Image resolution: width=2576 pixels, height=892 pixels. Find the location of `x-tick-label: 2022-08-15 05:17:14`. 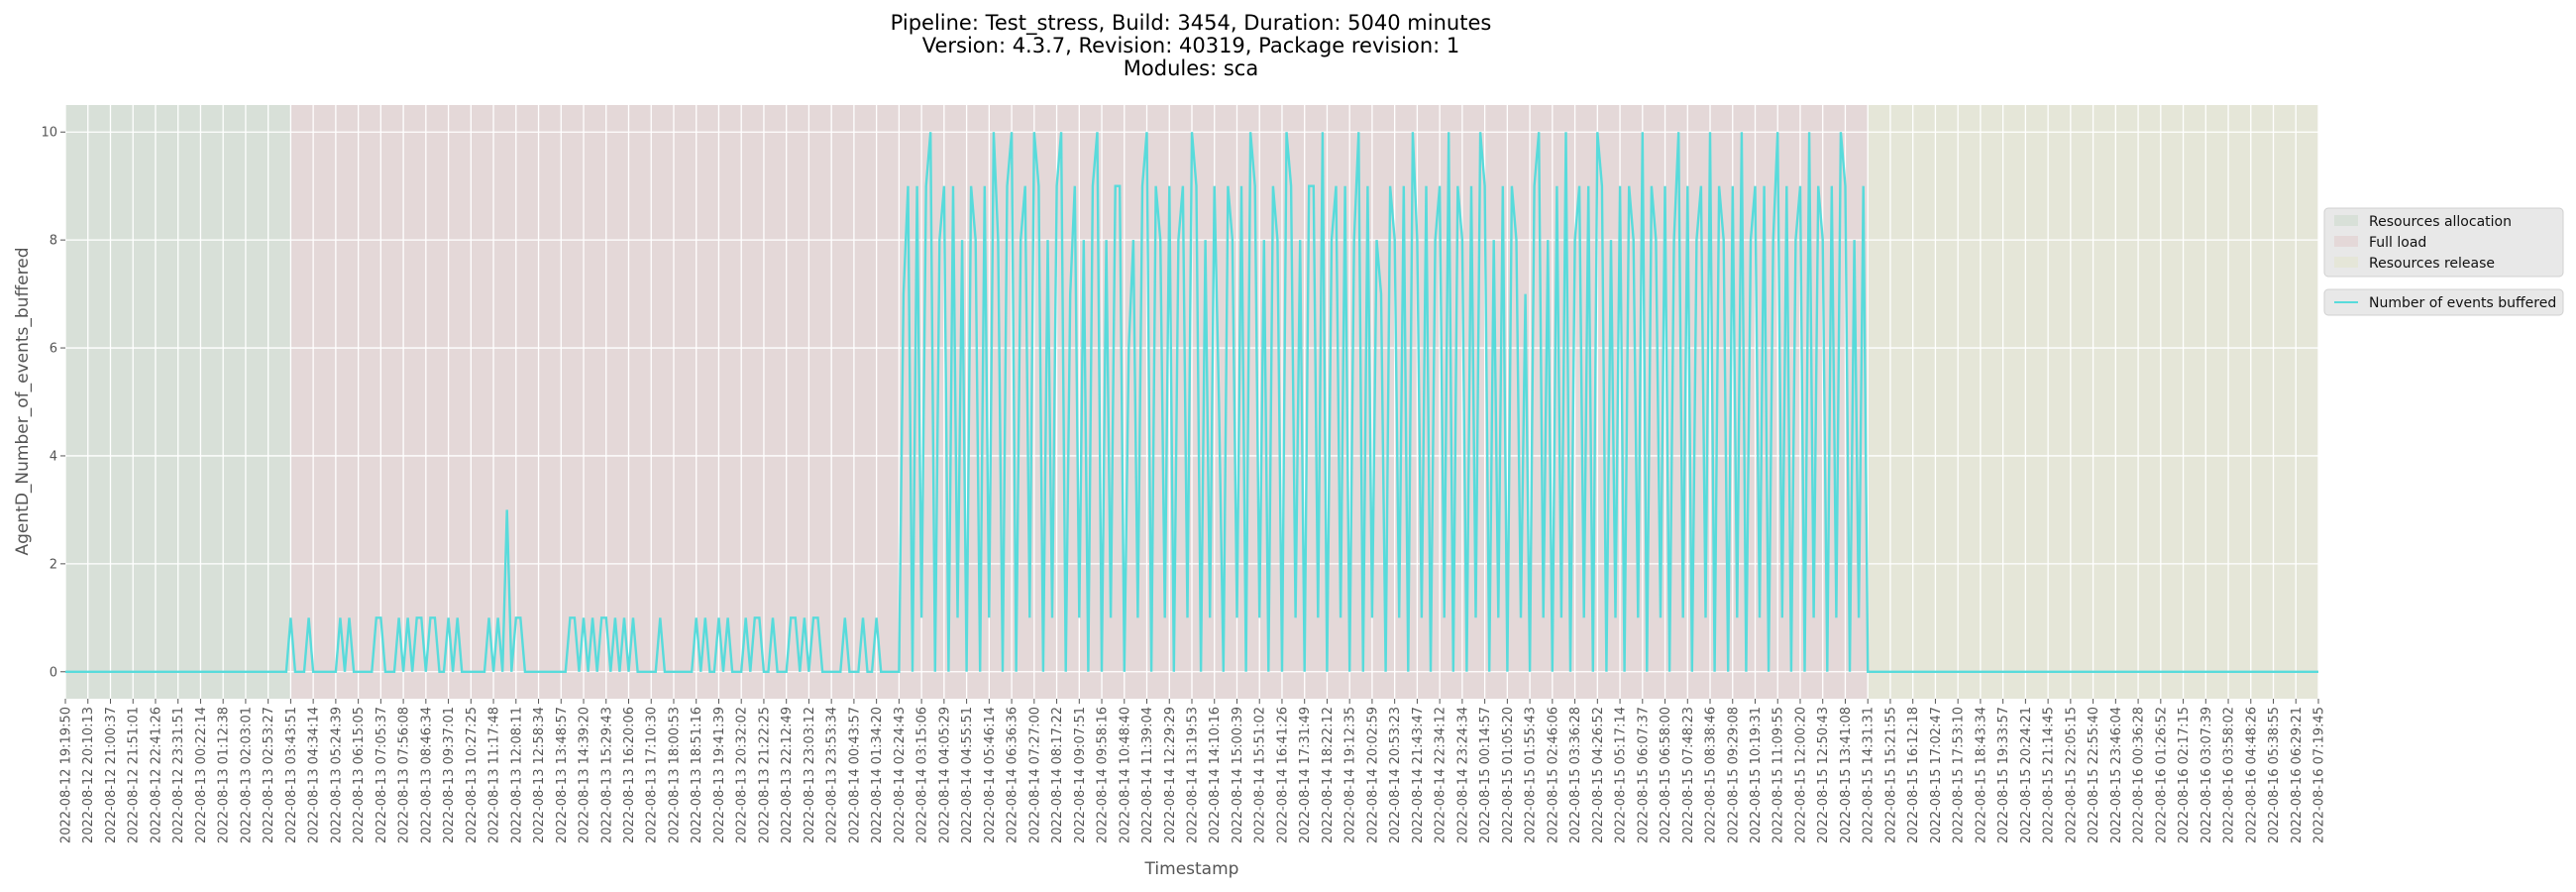

x-tick-label: 2022-08-15 05:17:14 is located at coordinates (1621, 775).